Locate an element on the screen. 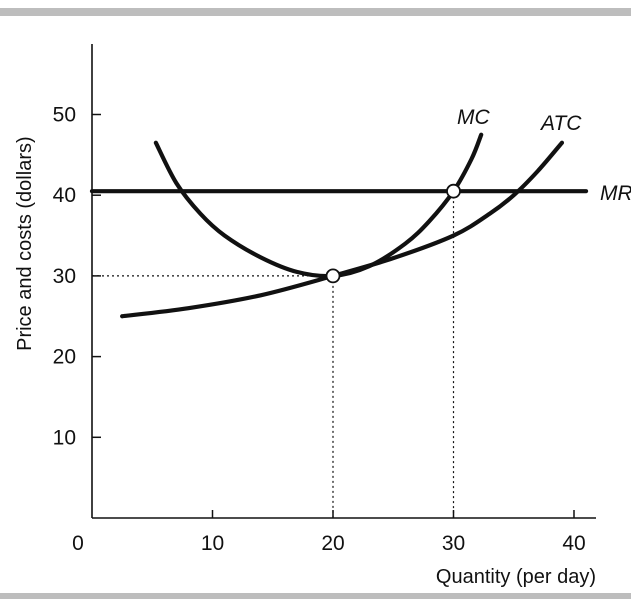 Image resolution: width=631 pixels, height=599 pixels. x-tick-label-20: 20 is located at coordinates (332, 543).